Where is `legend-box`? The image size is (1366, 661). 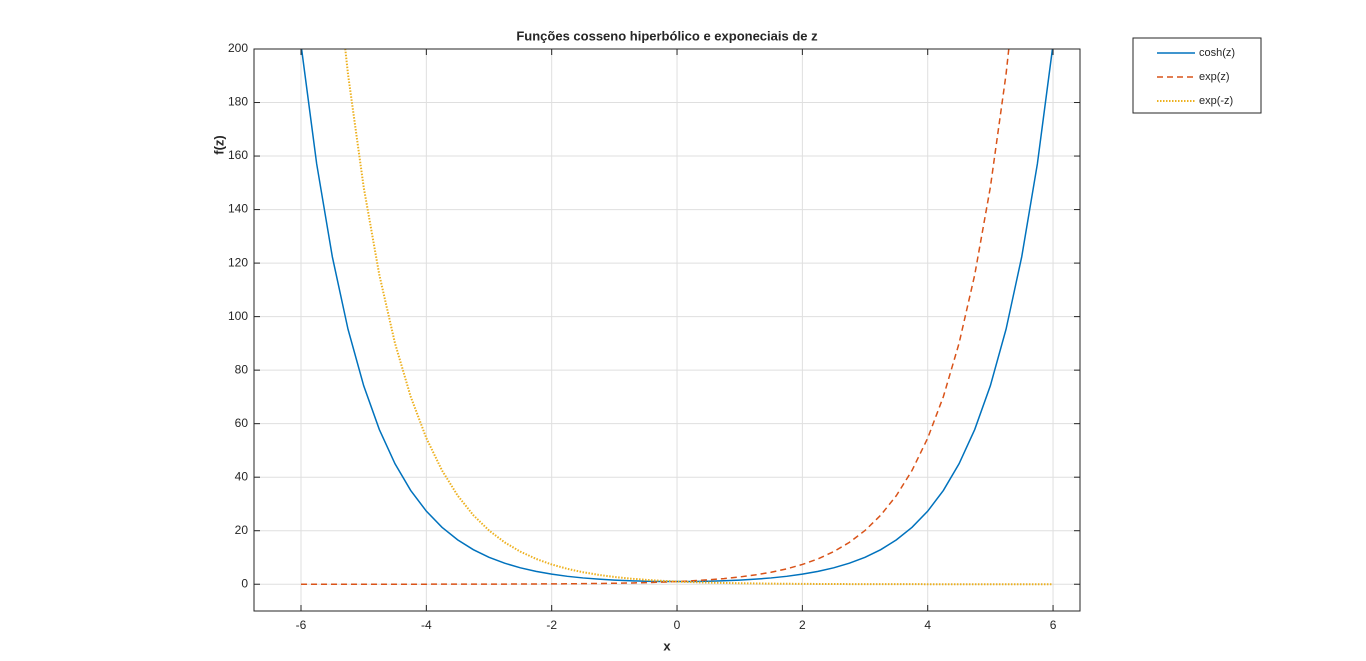 legend-box is located at coordinates (1197, 75).